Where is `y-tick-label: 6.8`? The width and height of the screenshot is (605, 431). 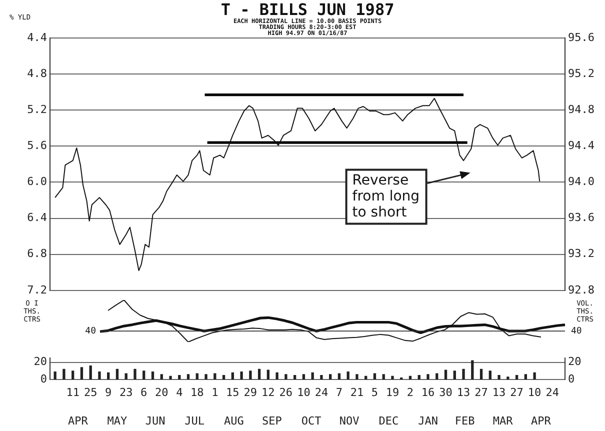
y-tick-label: 6.8 is located at coordinates (37, 253).